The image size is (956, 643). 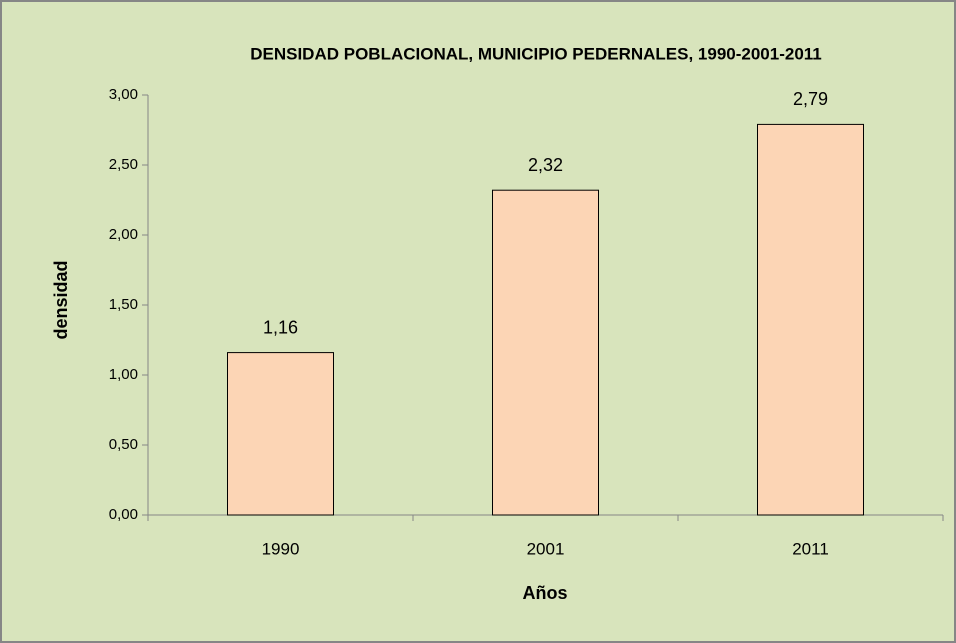 What do you see at coordinates (123, 514) in the screenshot?
I see `y-tick-label: 0,00` at bounding box center [123, 514].